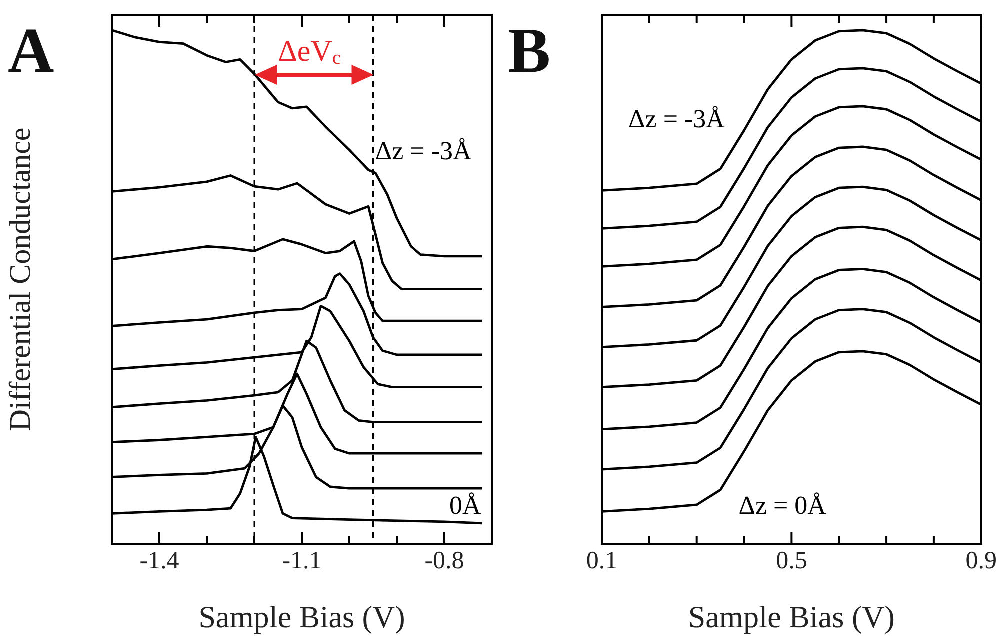 This screenshot has height=642, width=1000. I want to click on annotation: Δz = 0Å, so click(782, 505).